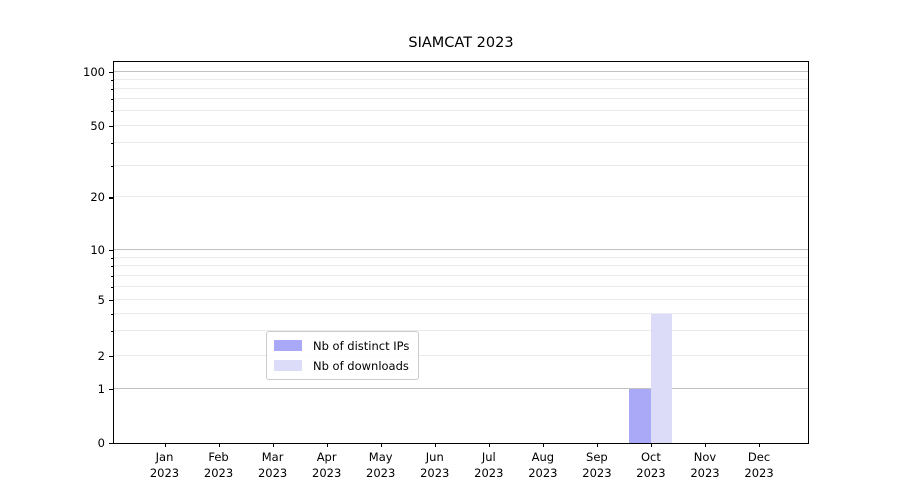 The width and height of the screenshot is (900, 500). Describe the element at coordinates (651, 445) in the screenshot. I see `x-axis-tick-mark-oct` at that location.